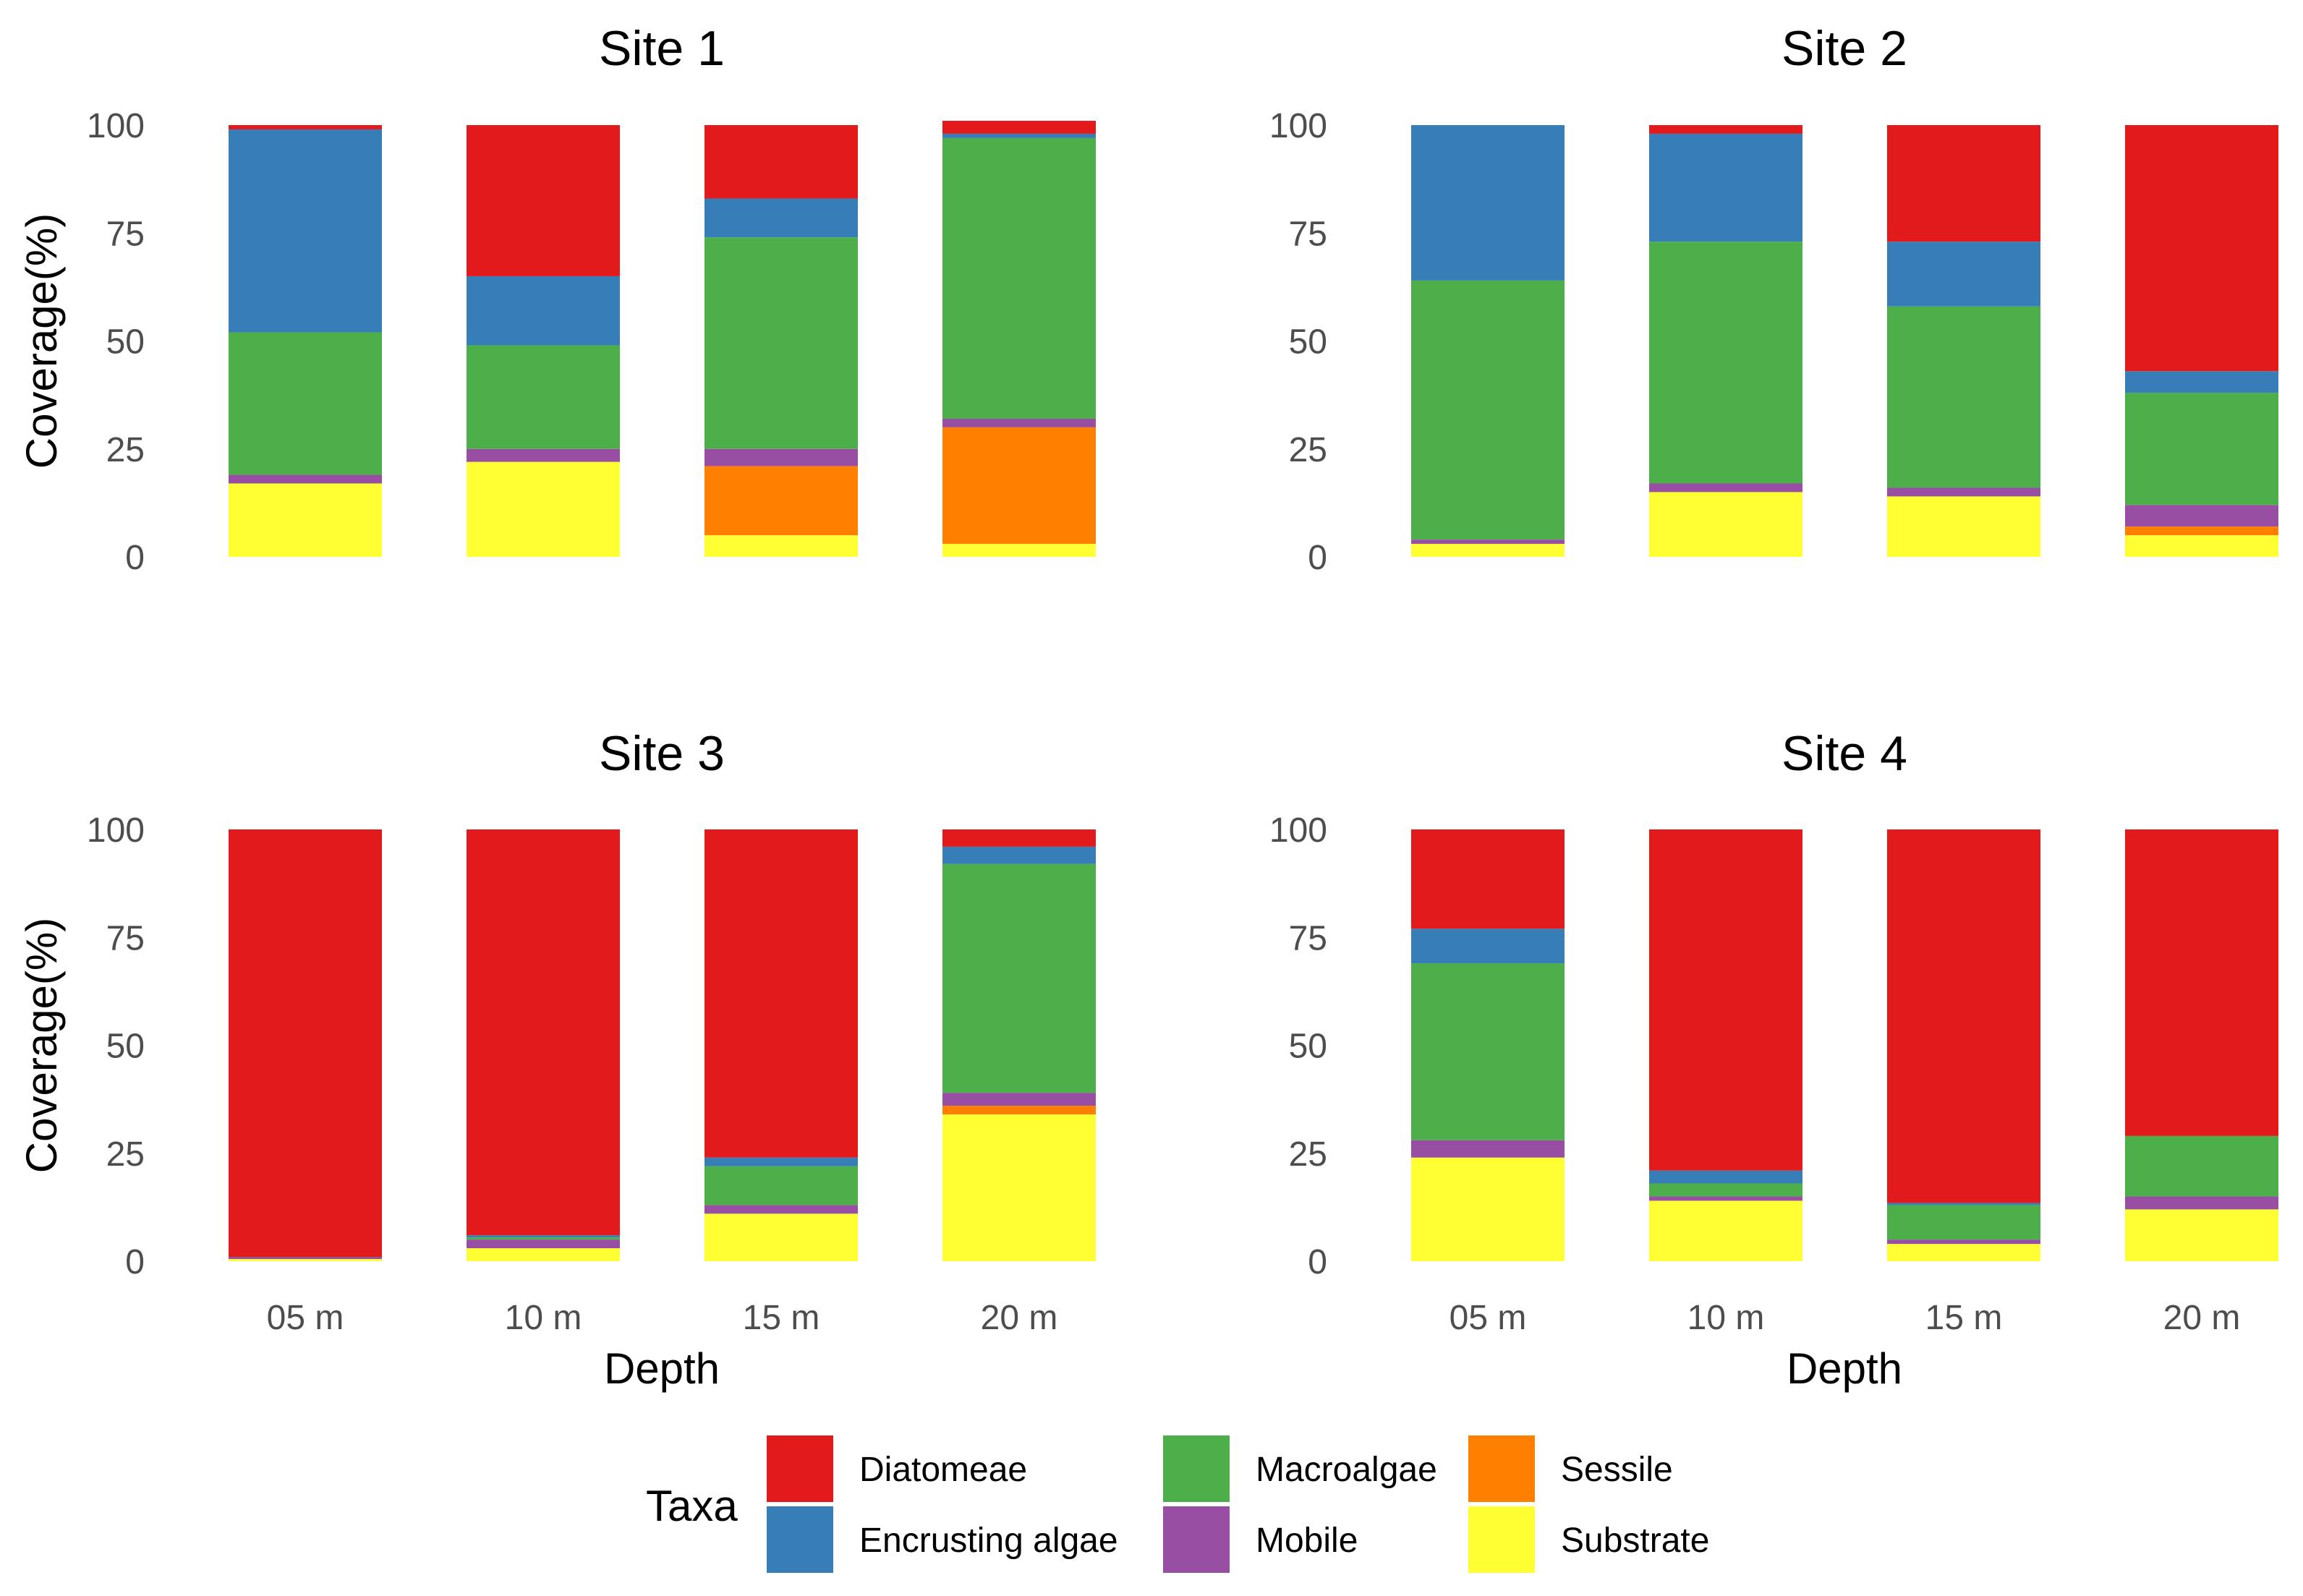  I want to click on legend-title: Taxa, so click(692, 1506).